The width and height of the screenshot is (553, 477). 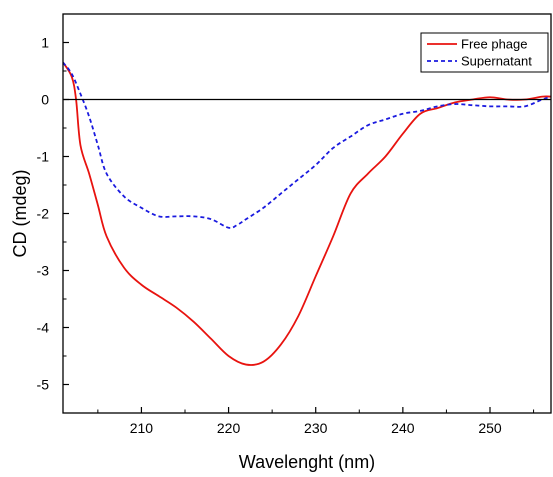 I want to click on legend-label-free-phage: Free phage, so click(x=494, y=44).